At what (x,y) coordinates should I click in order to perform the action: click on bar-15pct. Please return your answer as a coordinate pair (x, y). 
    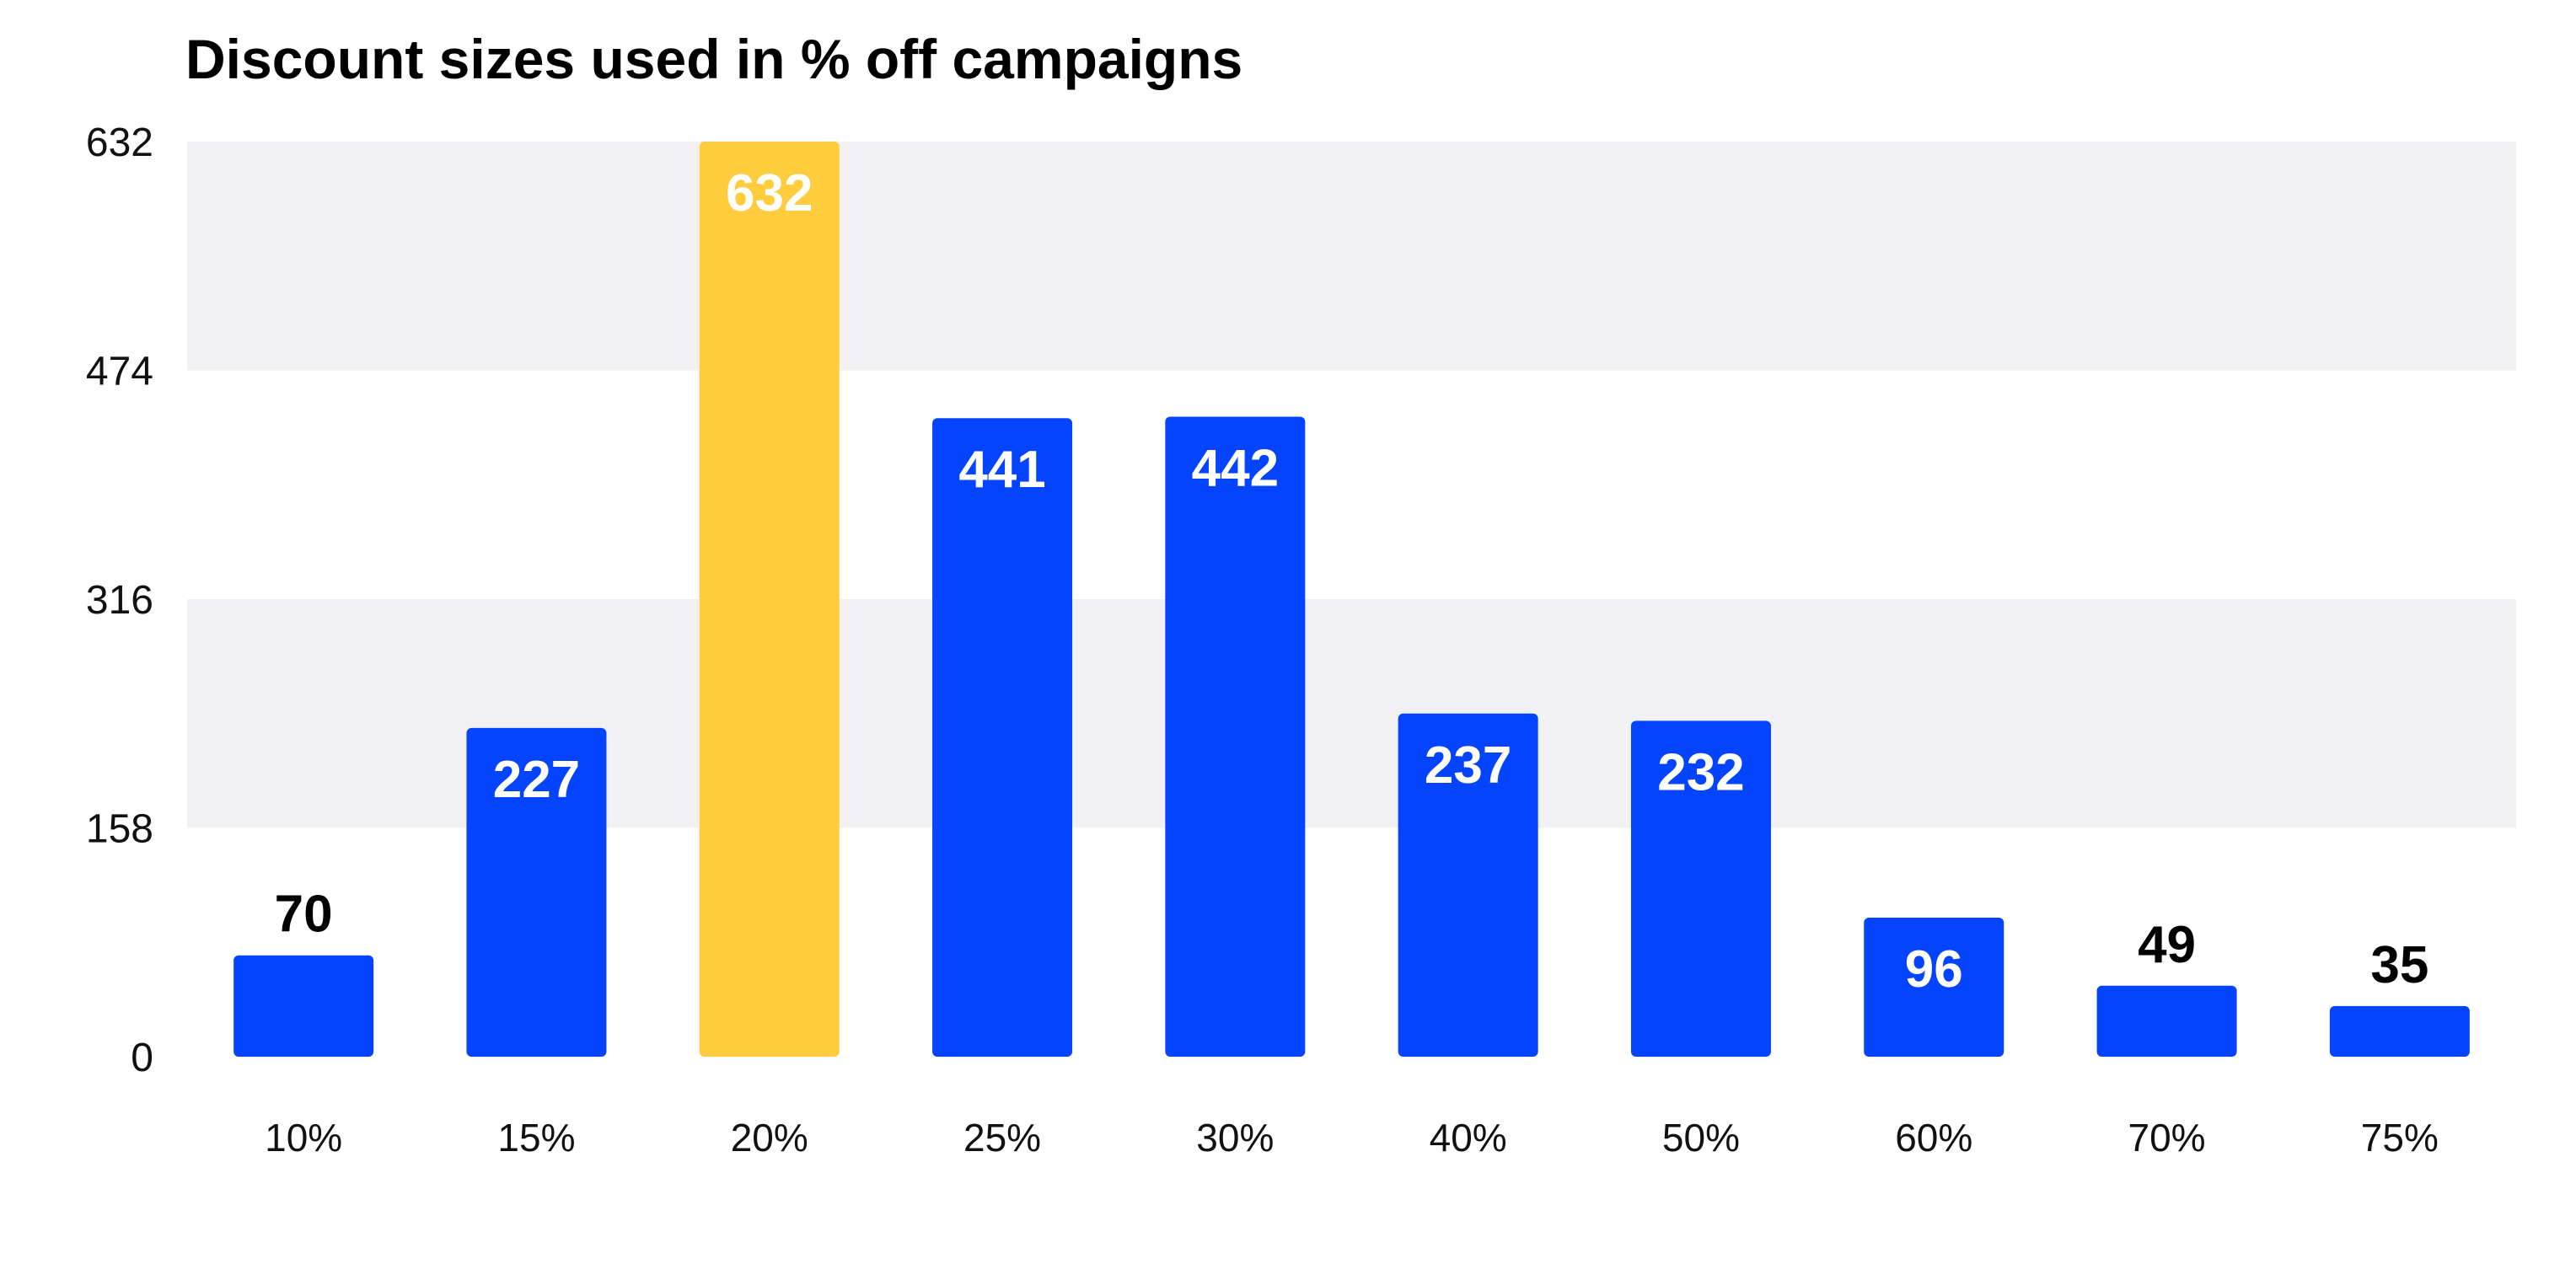
    Looking at the image, I should click on (536, 892).